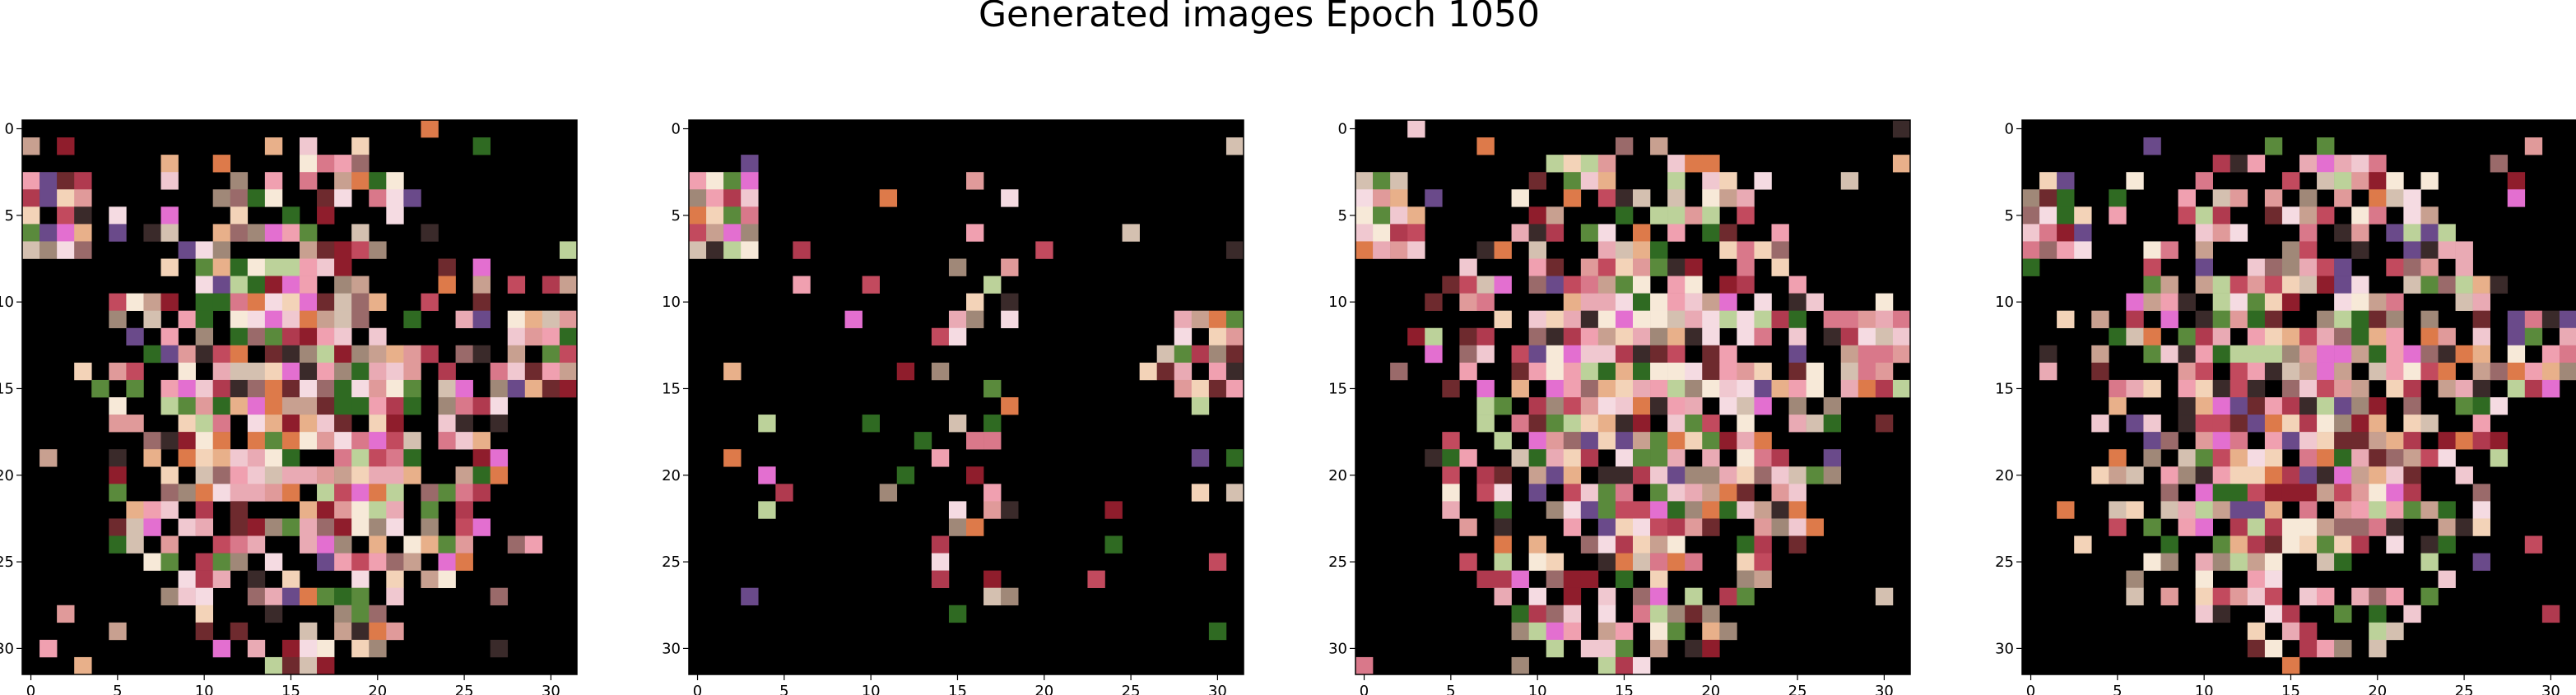  What do you see at coordinates (9, 216) in the screenshot?
I see `y-tick-label: 5` at bounding box center [9, 216].